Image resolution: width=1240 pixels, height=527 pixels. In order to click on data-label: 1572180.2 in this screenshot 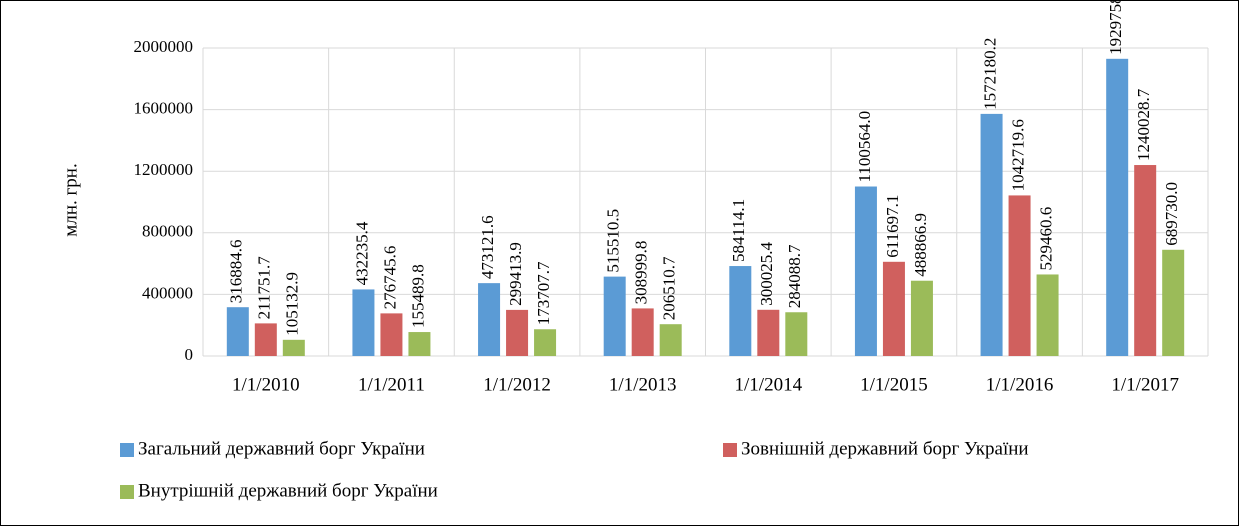, I will do `click(989, 74)`.